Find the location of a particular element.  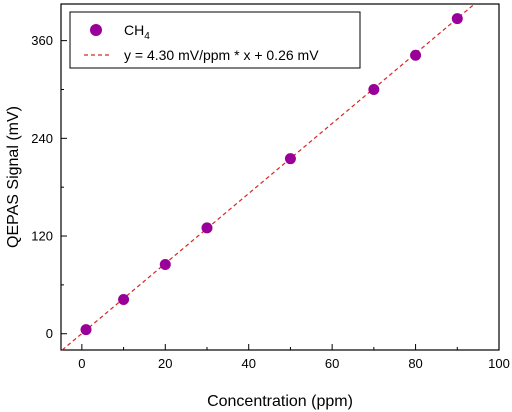

legend-box is located at coordinates (215, 40).